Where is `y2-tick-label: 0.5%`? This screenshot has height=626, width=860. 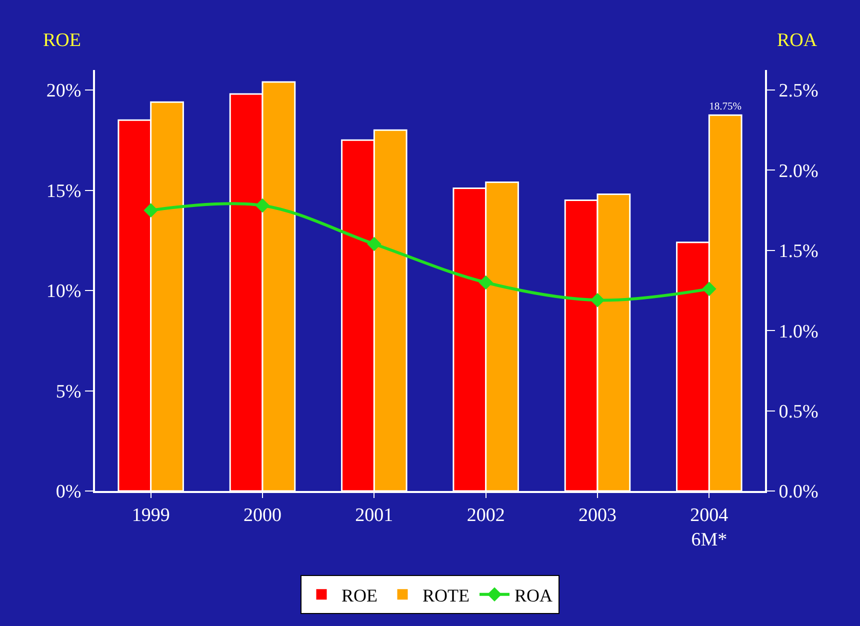 y2-tick-label: 0.5% is located at coordinates (798, 411).